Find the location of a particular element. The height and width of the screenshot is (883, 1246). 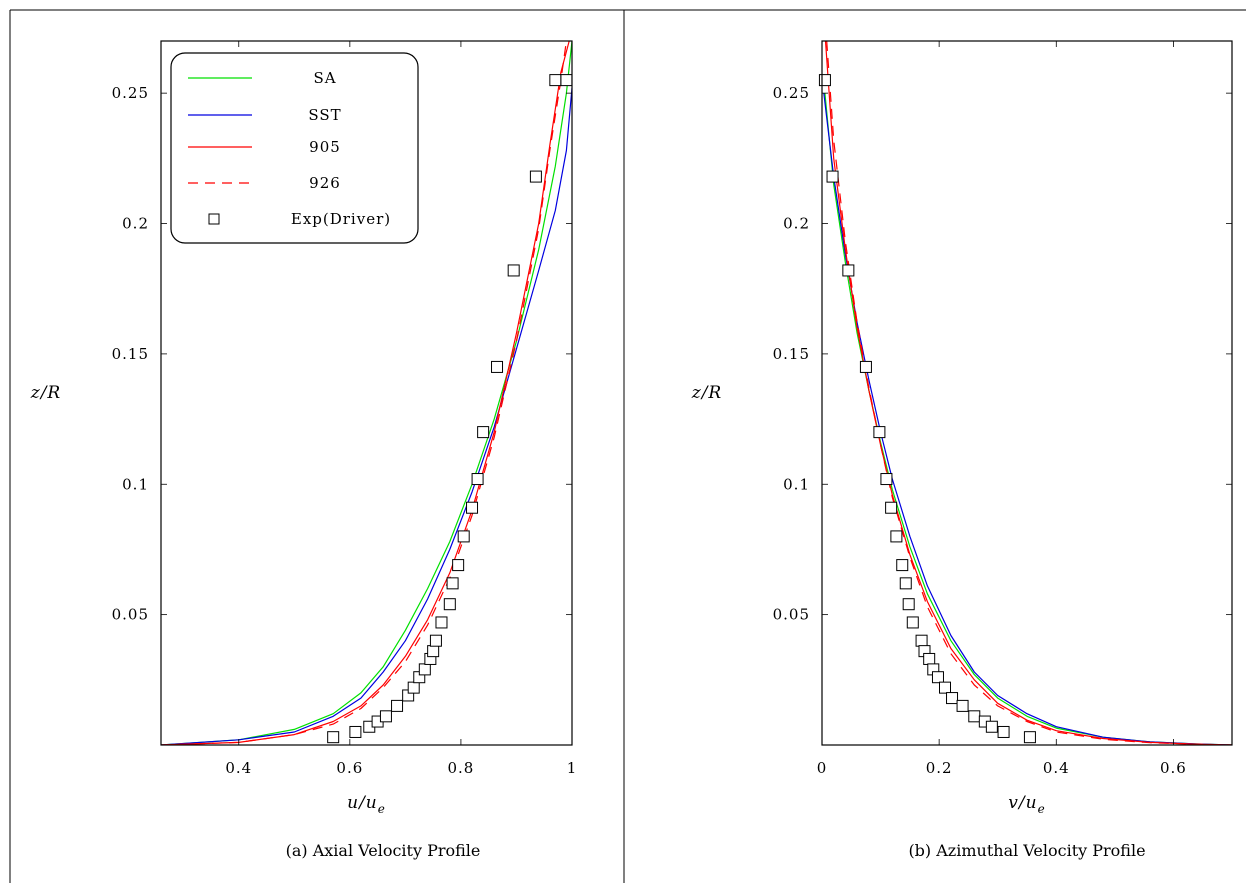

legend-label-926: 926 is located at coordinates (325, 183).